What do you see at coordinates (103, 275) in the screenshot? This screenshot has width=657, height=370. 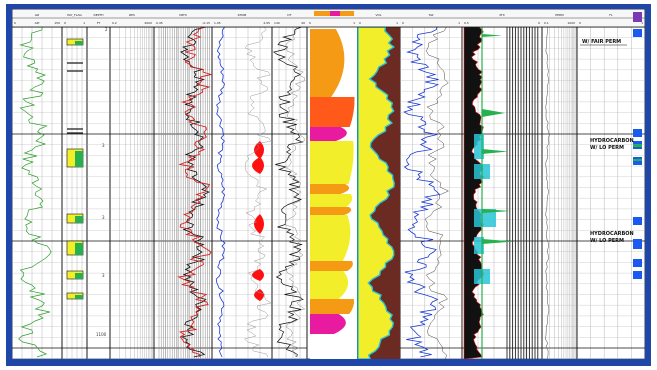 I see `depth-label-4: 3` at bounding box center [103, 275].